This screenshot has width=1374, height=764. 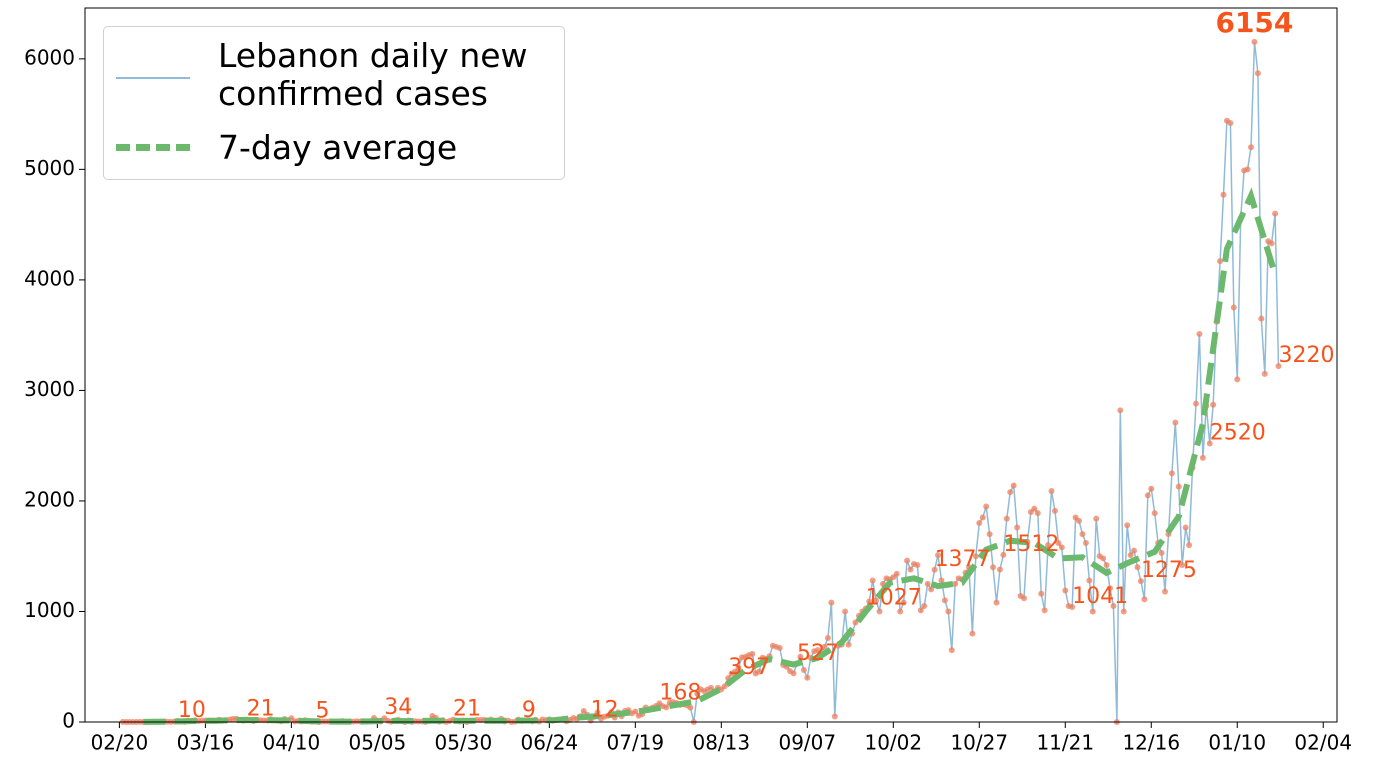 What do you see at coordinates (894, 597) in the screenshot?
I see `annotation: 1027` at bounding box center [894, 597].